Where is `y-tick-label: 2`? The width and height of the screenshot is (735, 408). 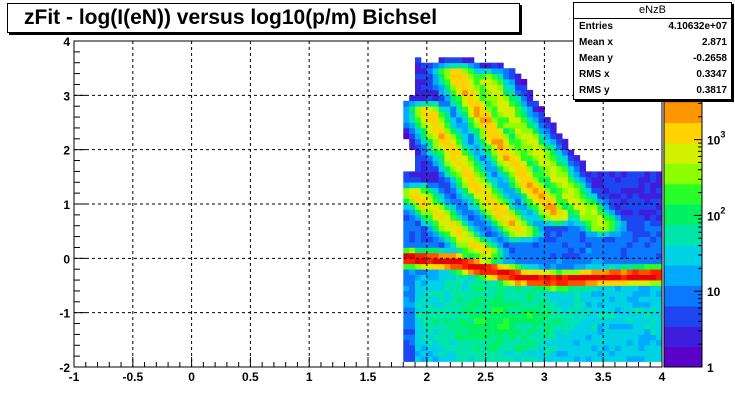
y-tick-label: 2 is located at coordinates (66, 151).